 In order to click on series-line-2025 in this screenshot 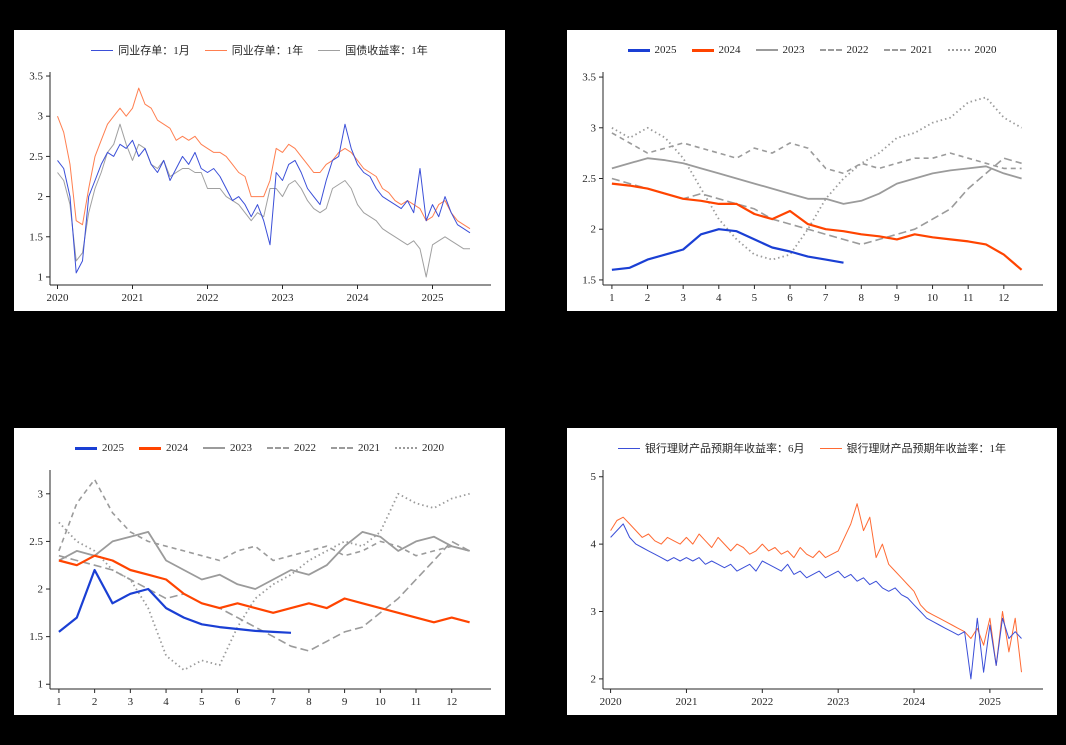, I will do `click(175, 601)`.